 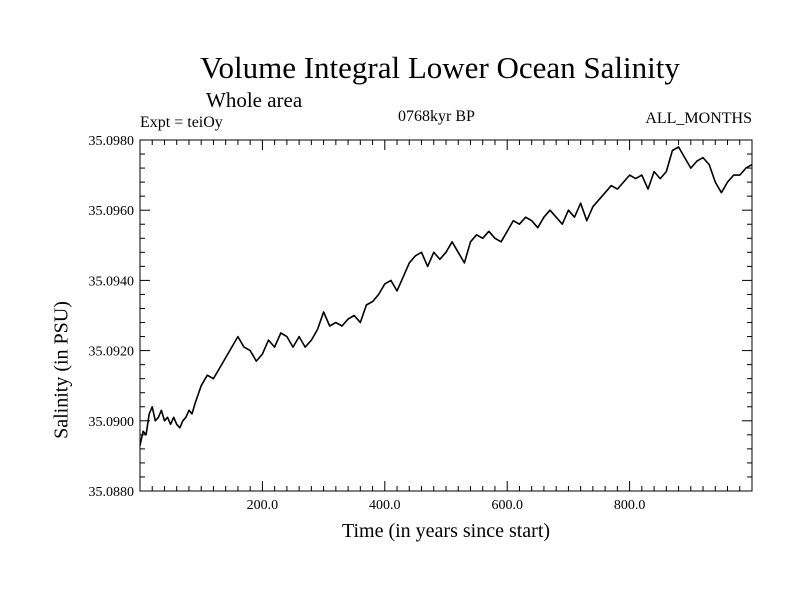 What do you see at coordinates (181, 122) in the screenshot?
I see `experiment-annotation: Expt = teiOy` at bounding box center [181, 122].